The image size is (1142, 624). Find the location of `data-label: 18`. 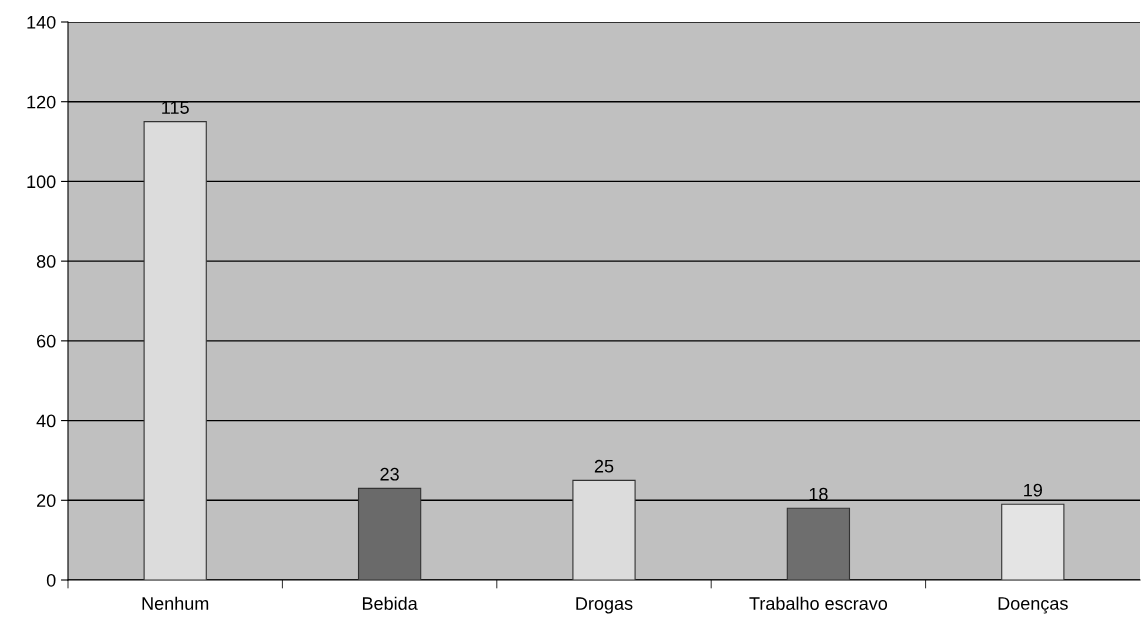

data-label: 18 is located at coordinates (818, 494).